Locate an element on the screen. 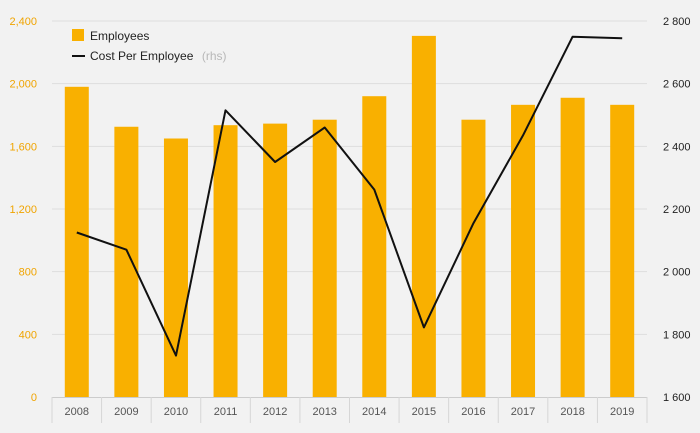  x-tick-label: 2016 is located at coordinates (473, 412).